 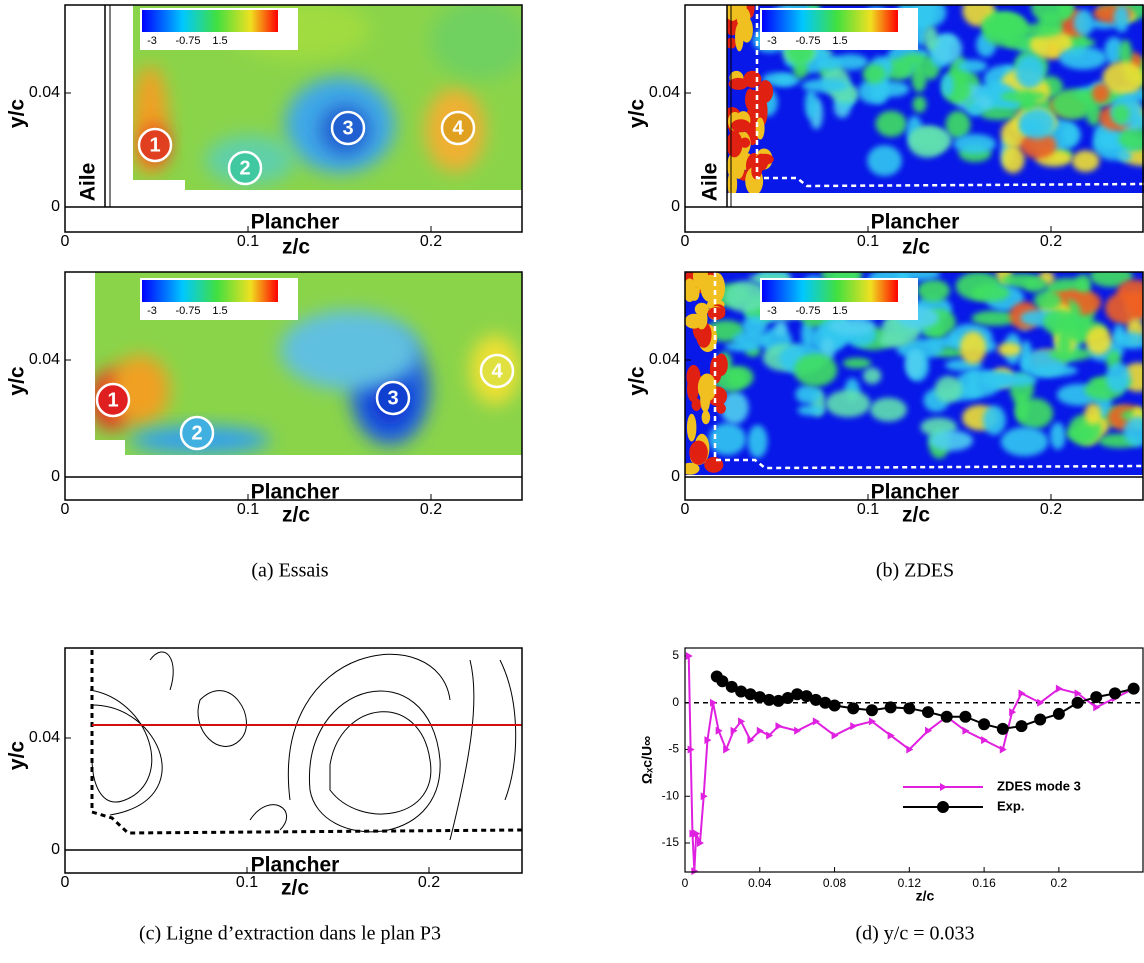 What do you see at coordinates (675, 655) in the screenshot?
I see `y-tick-label: 5` at bounding box center [675, 655].